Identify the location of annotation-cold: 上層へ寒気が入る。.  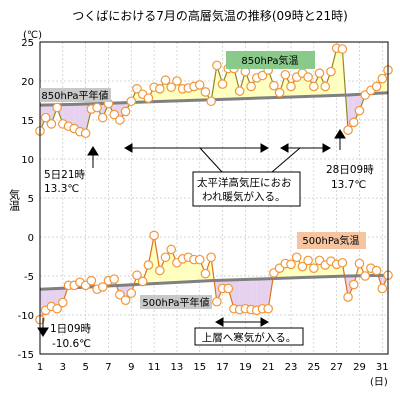
(249, 337).